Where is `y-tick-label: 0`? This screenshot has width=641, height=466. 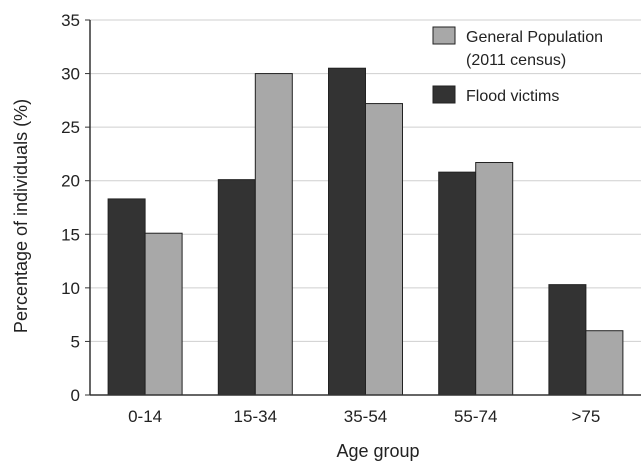 y-tick-label: 0 is located at coordinates (75, 395).